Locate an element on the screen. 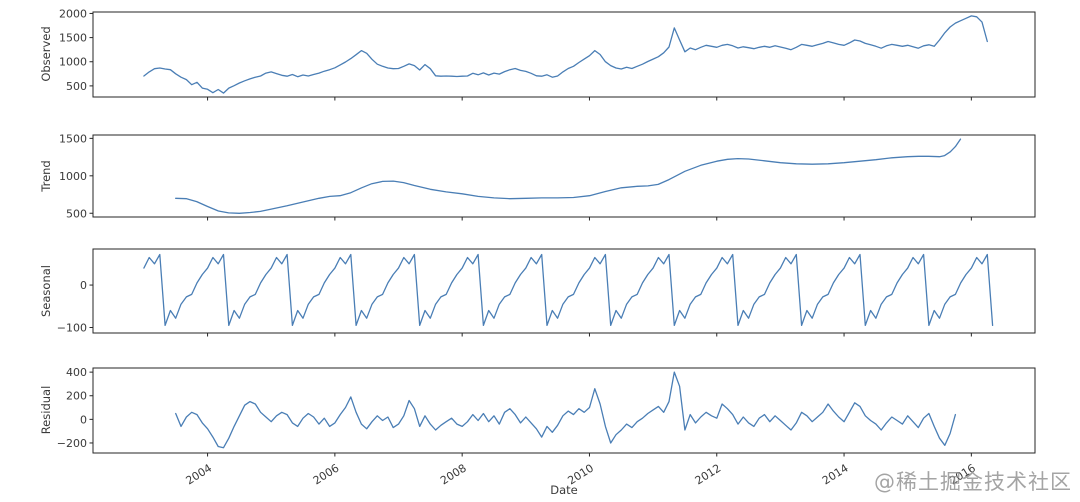 This screenshot has height=502, width=1080. ytick-label: −100 is located at coordinates (72, 327).